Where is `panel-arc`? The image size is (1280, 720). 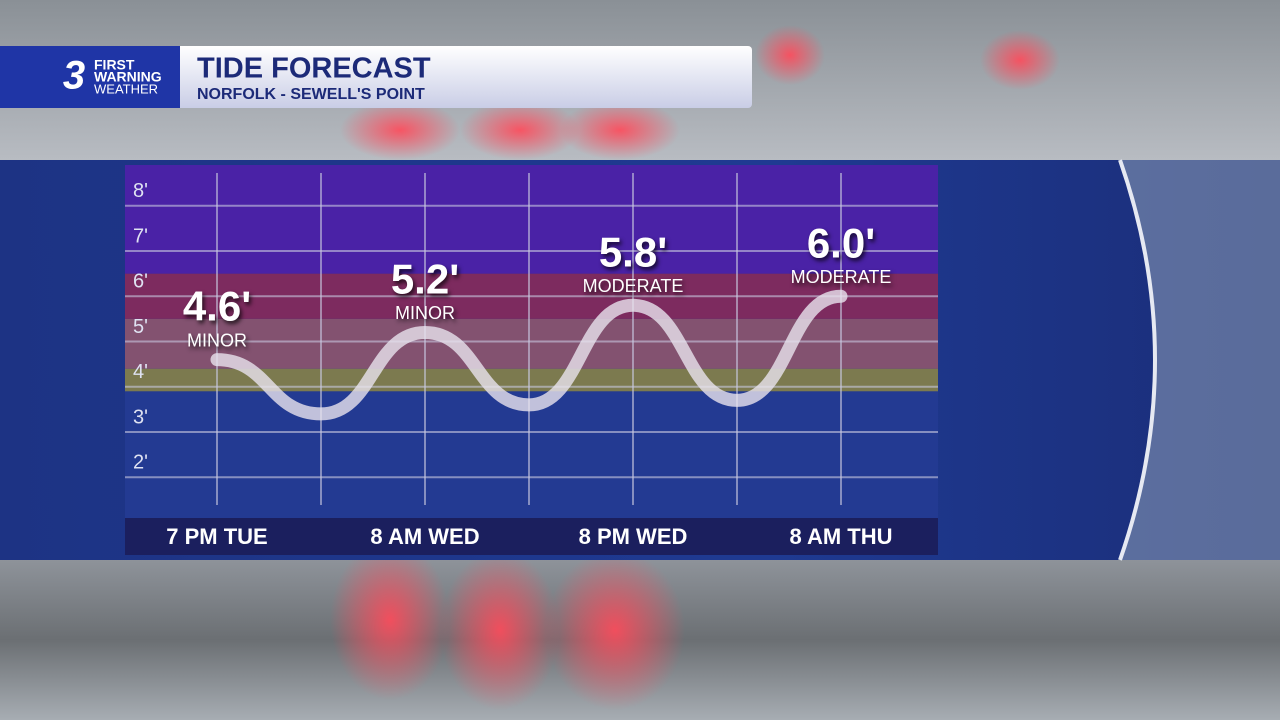
panel-arc is located at coordinates (1200, 360).